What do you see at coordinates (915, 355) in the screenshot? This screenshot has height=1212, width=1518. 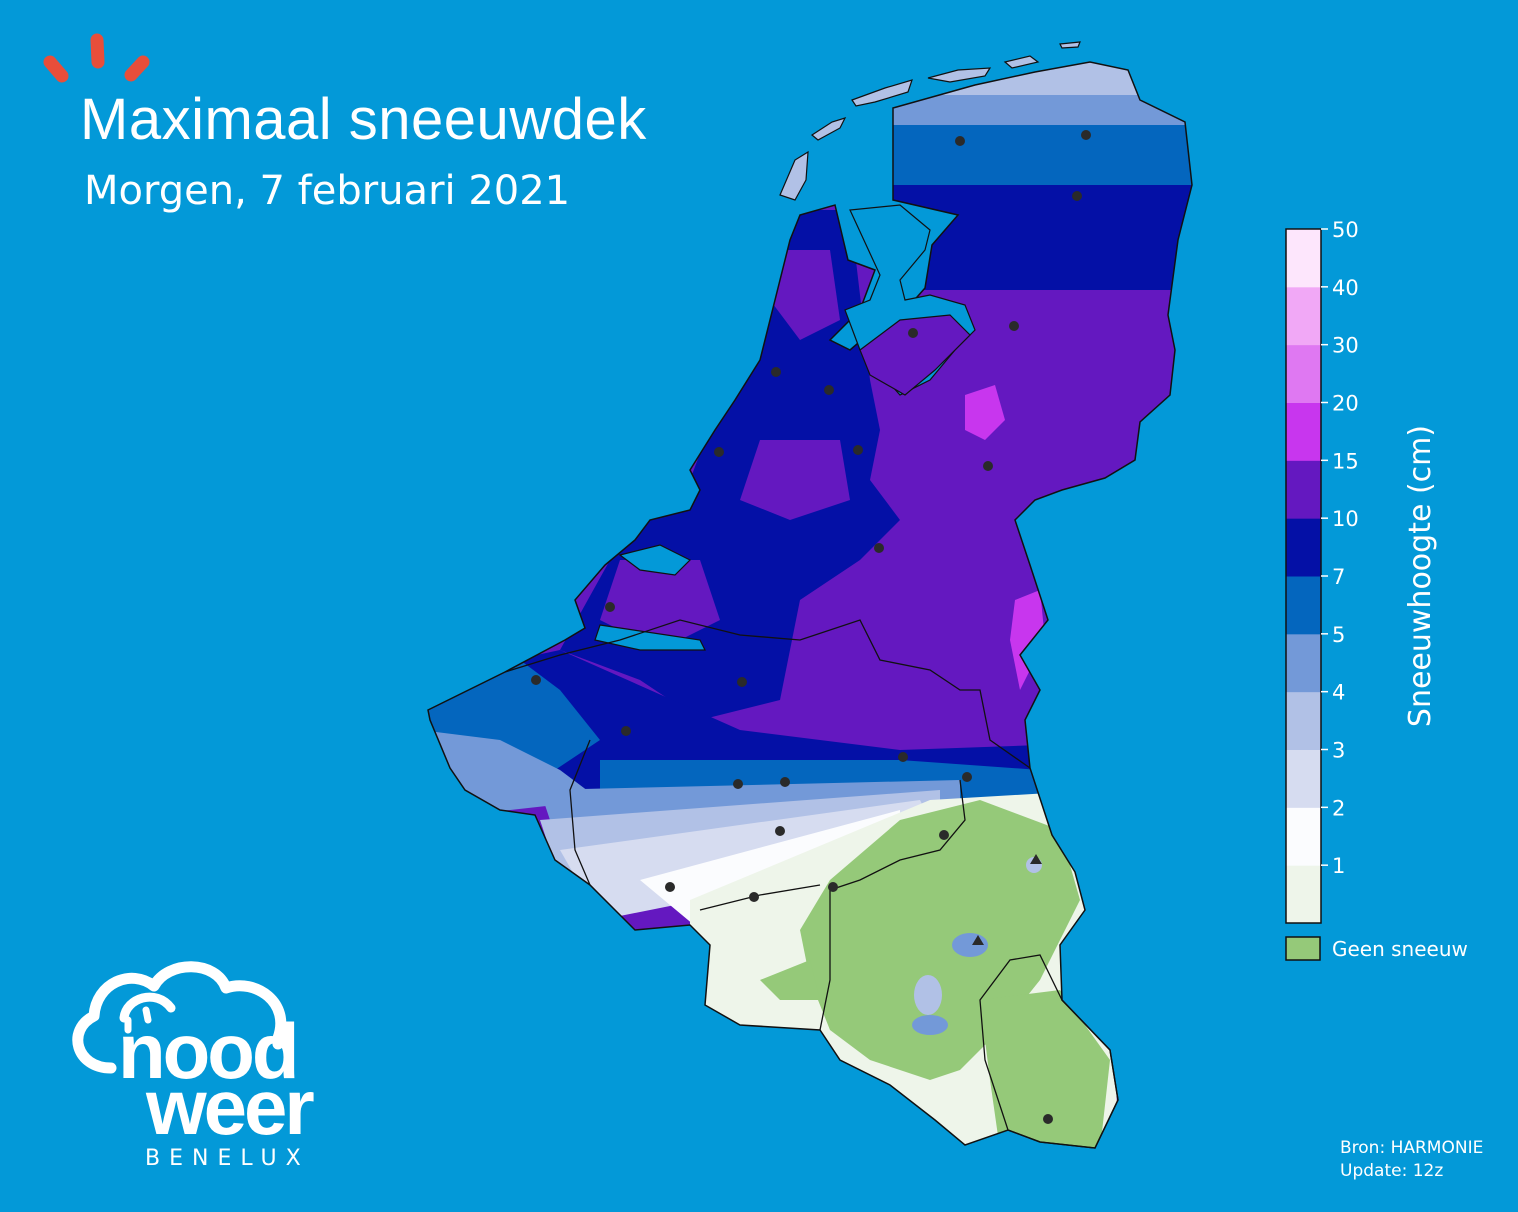 I see `flevoland` at bounding box center [915, 355].